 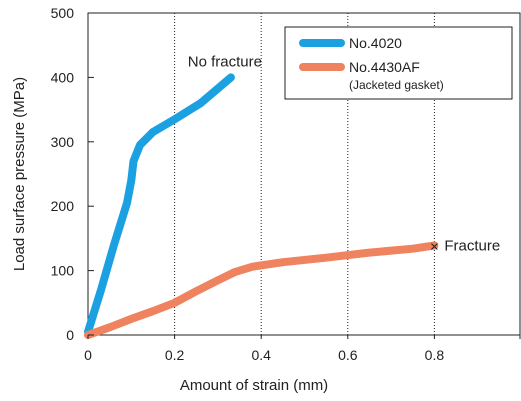 What do you see at coordinates (254, 385) in the screenshot?
I see `x-axis-title: Amount of strain (mm)` at bounding box center [254, 385].